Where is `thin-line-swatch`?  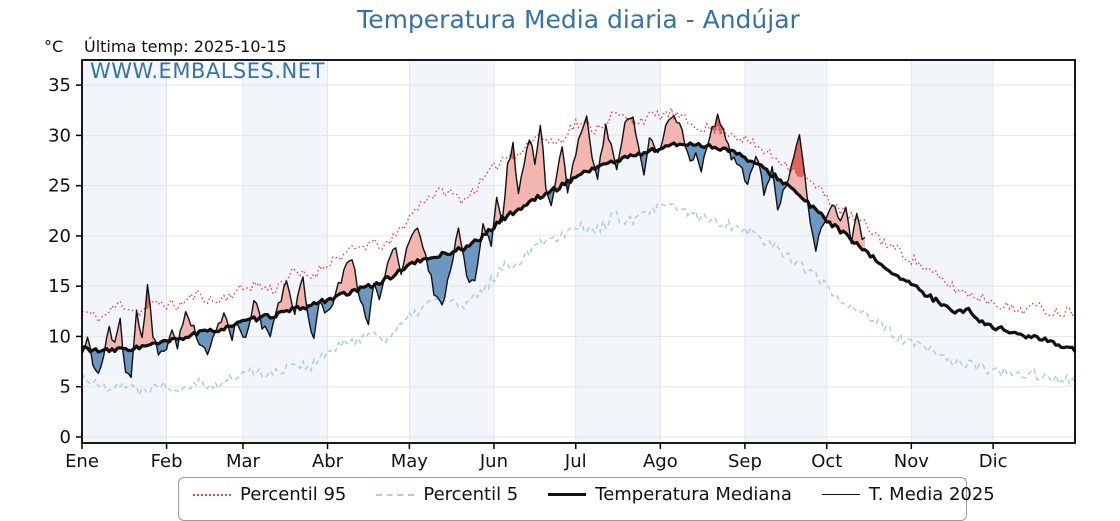 thin-line-swatch is located at coordinates (840, 494).